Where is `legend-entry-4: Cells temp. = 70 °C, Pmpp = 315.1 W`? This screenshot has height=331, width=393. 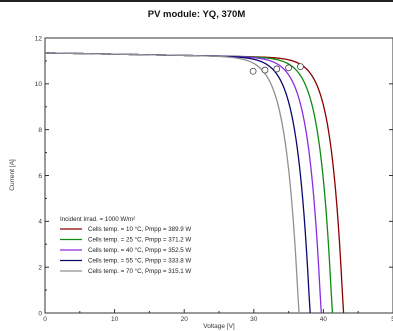 legend-entry-4: Cells temp. = 70 °C, Pmpp = 315.1 W is located at coordinates (139, 271).